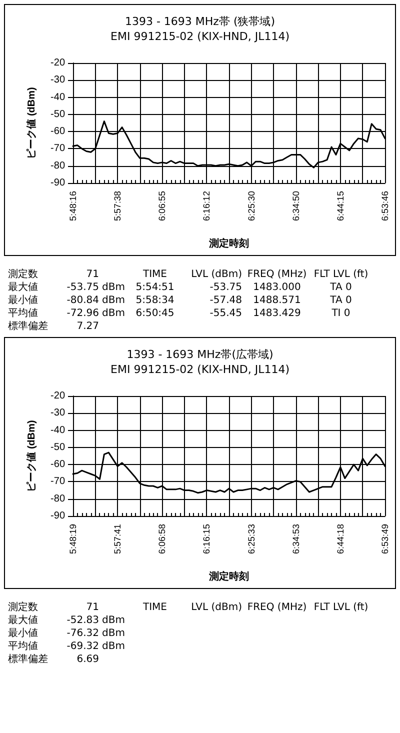 The height and width of the screenshot is (733, 400). What do you see at coordinates (251, 539) in the screenshot?
I see `x-tick-label: 6:25:33` at bounding box center [251, 539].